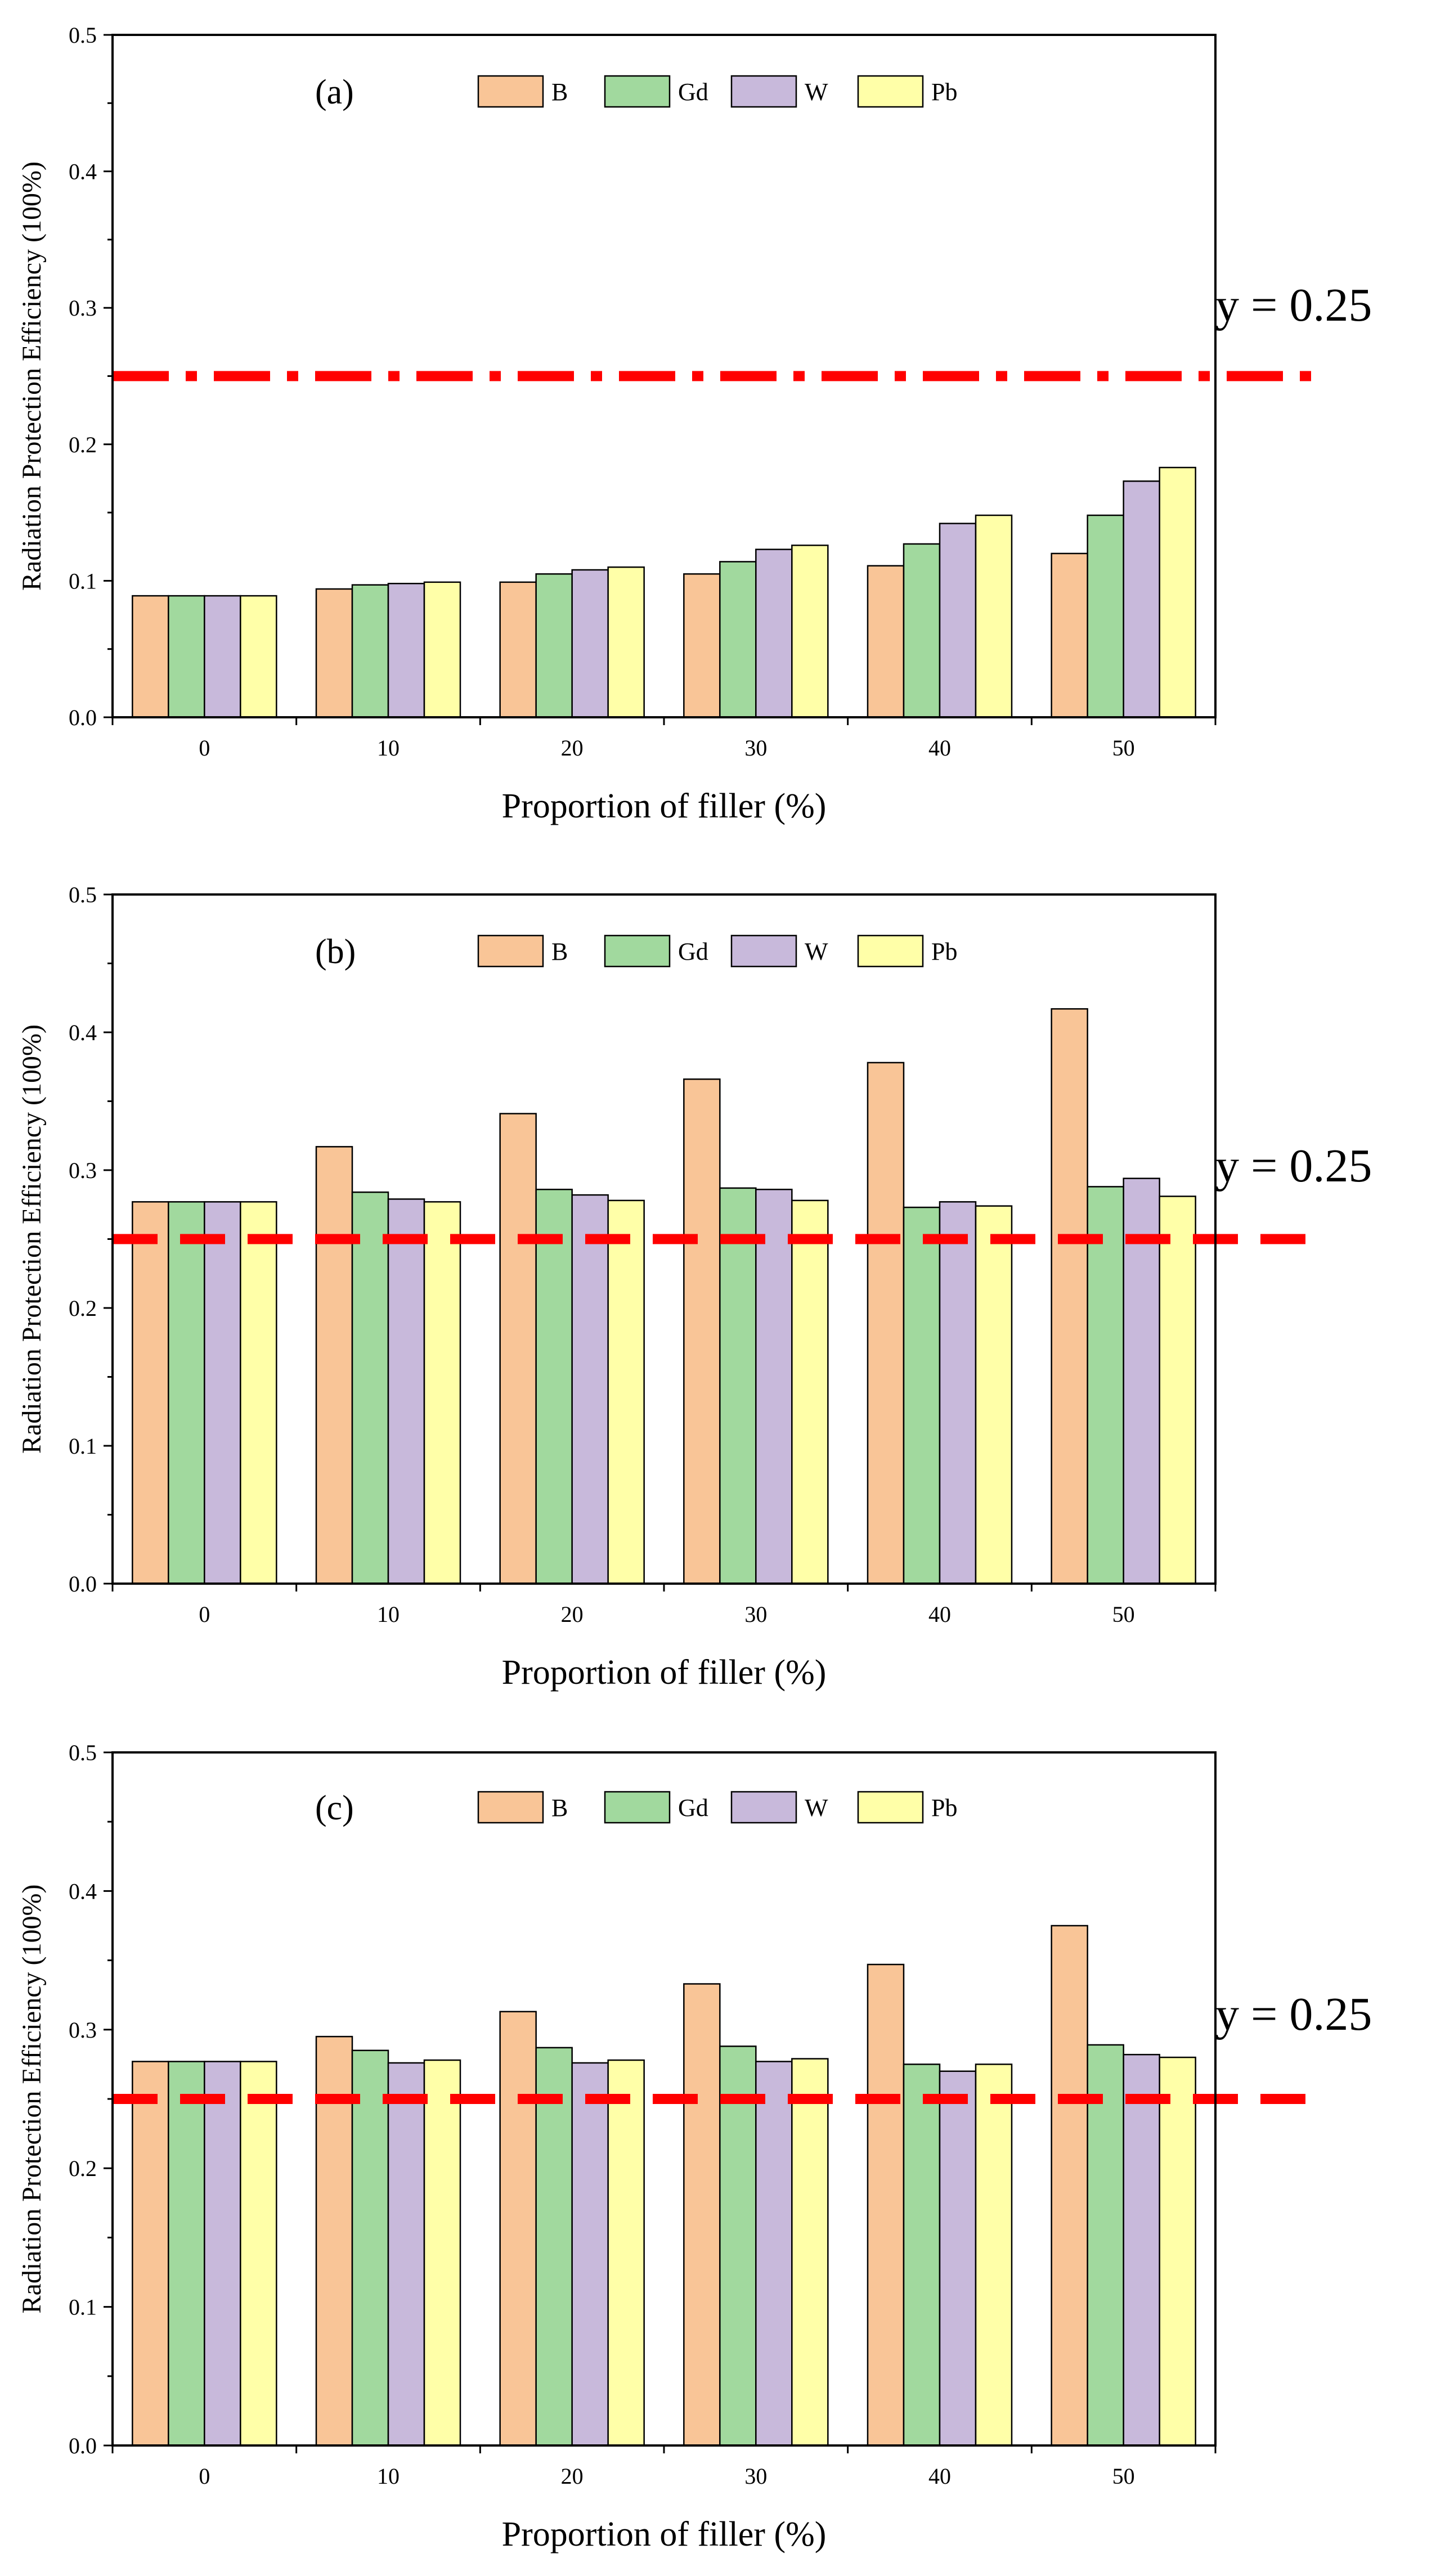 The image size is (1436, 2576). I want to click on x-tick-label: 40, so click(939, 1614).